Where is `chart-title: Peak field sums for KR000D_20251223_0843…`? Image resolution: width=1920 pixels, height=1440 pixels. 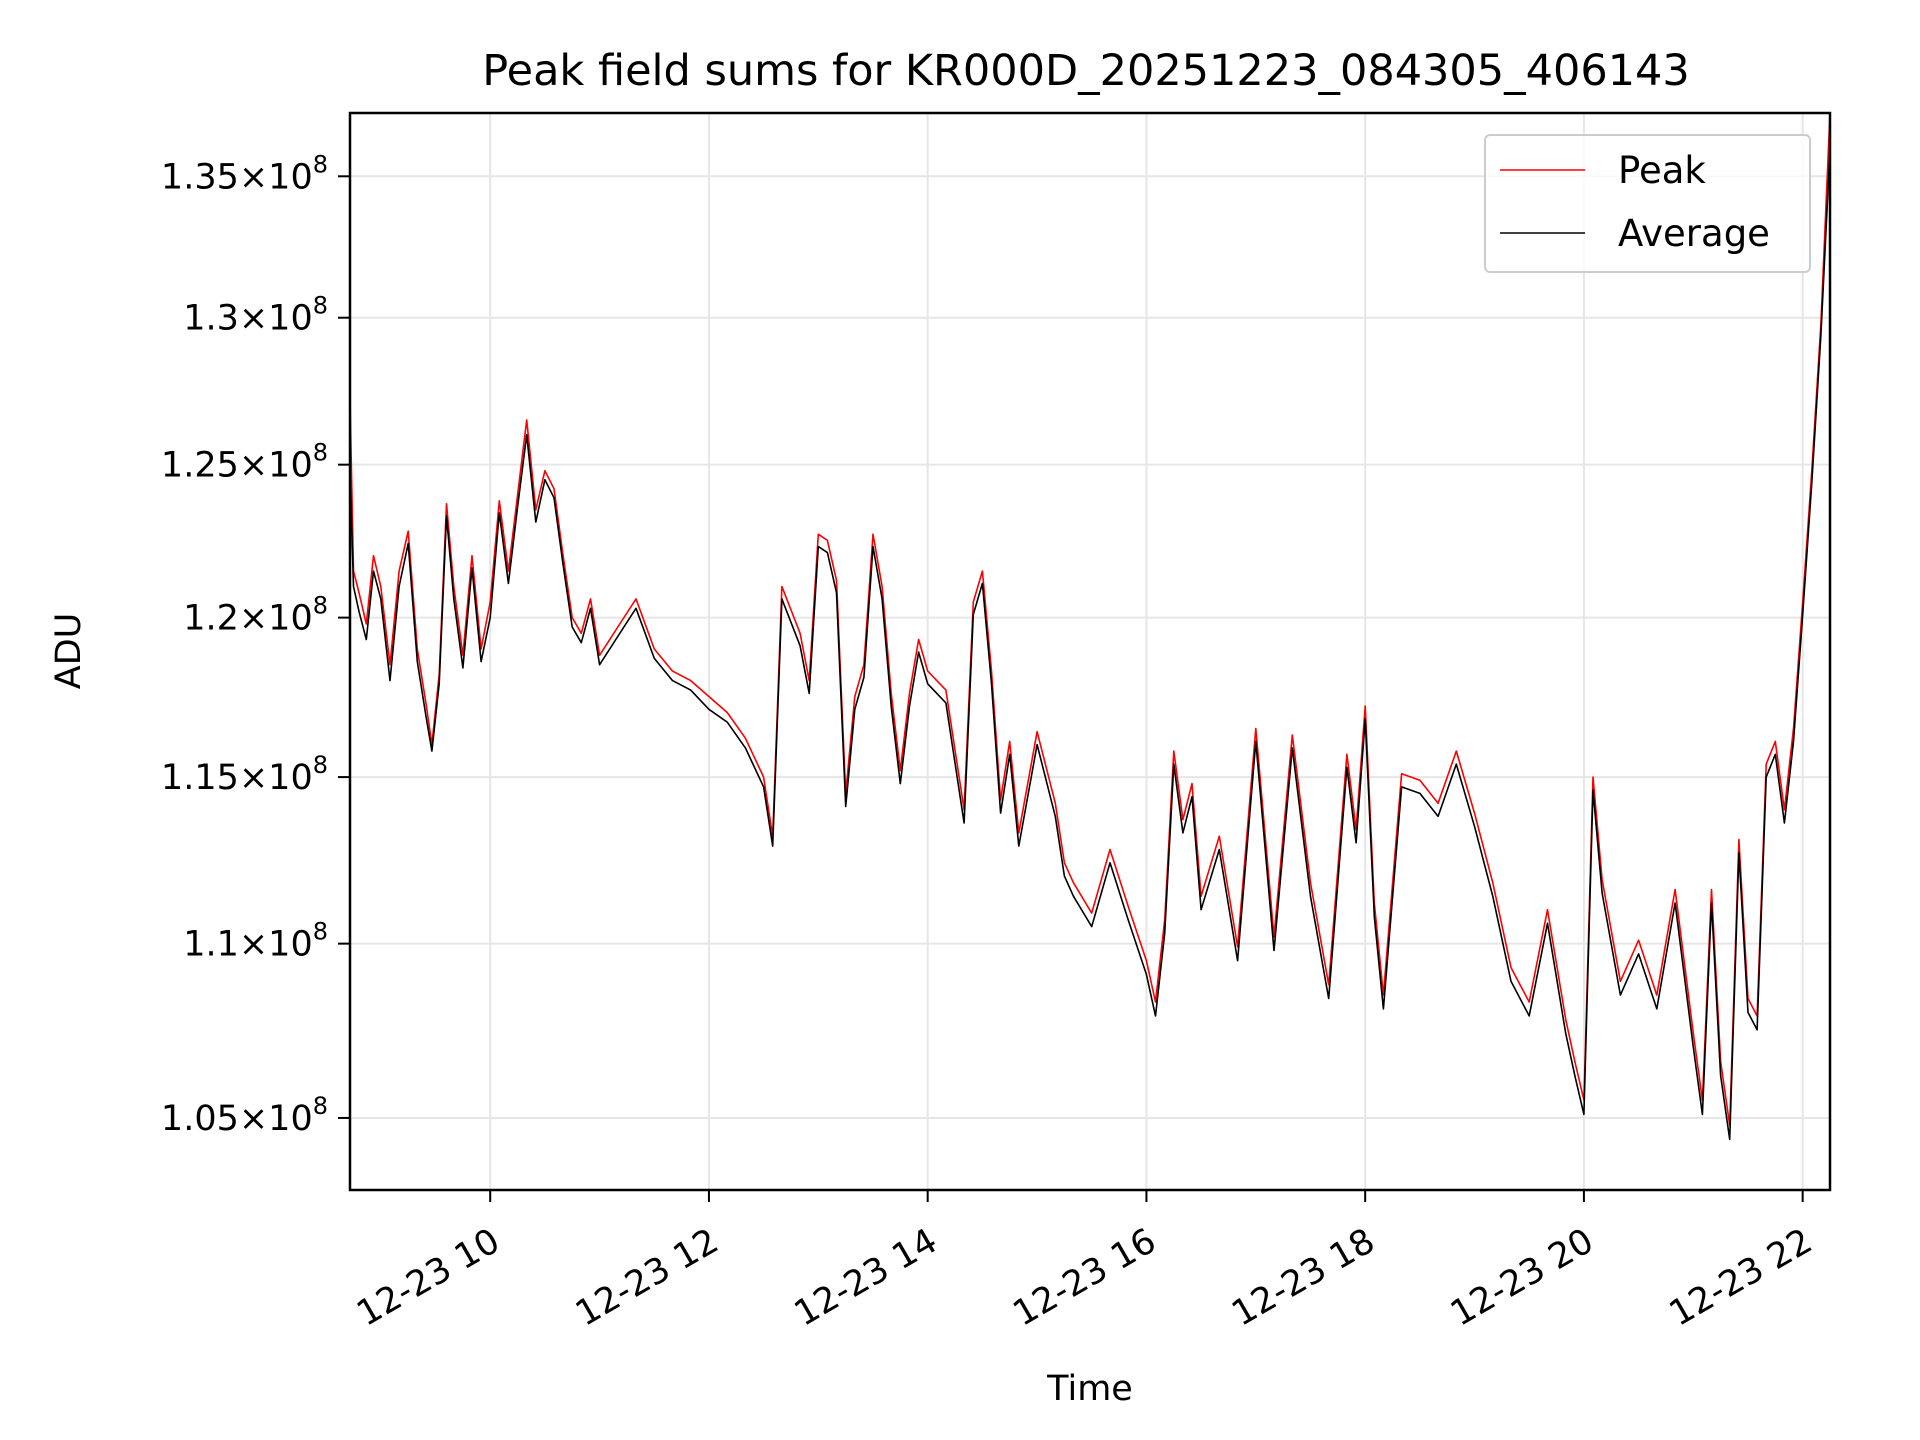 chart-title: Peak field sums for KR000D_20251223_0843… is located at coordinates (1086, 71).